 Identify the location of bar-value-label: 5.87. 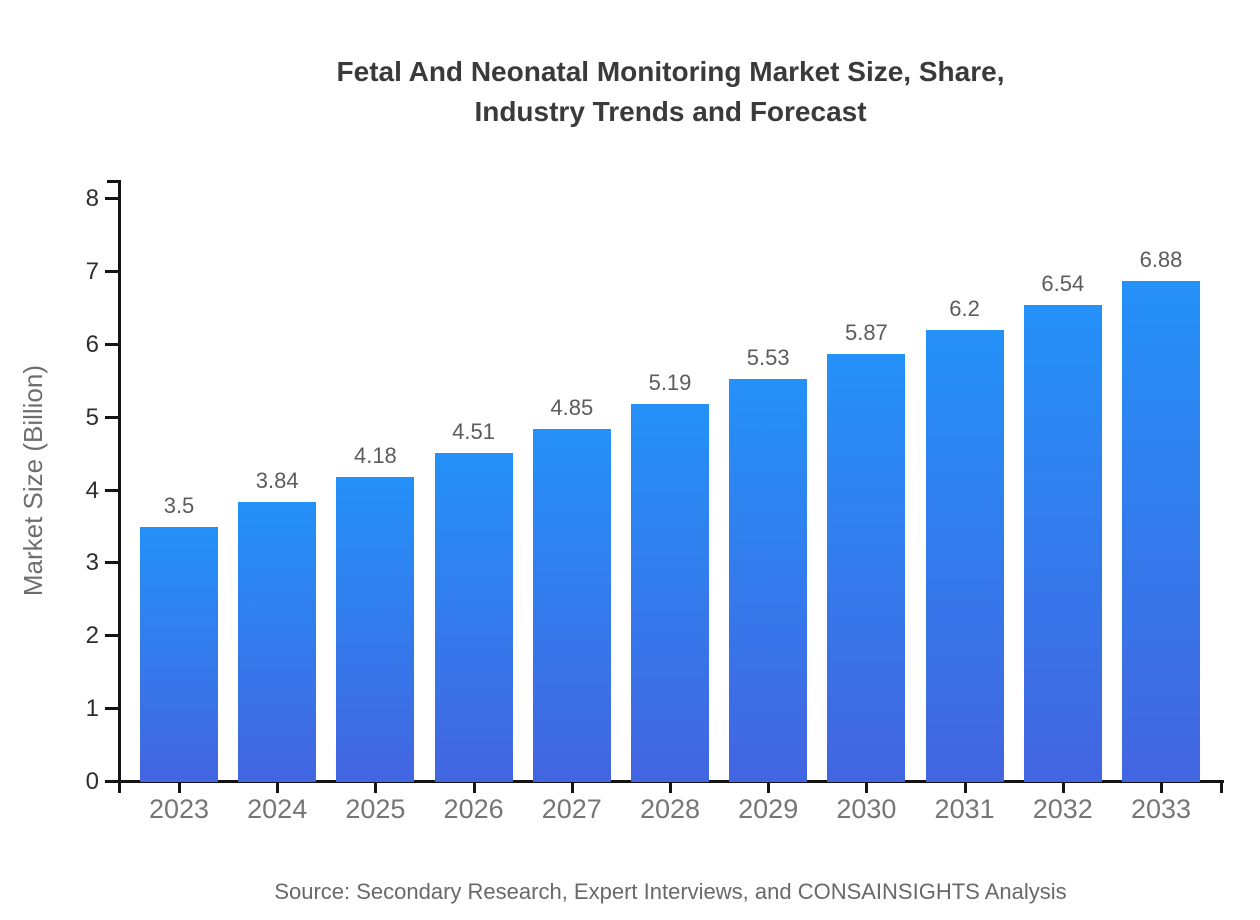
(866, 333).